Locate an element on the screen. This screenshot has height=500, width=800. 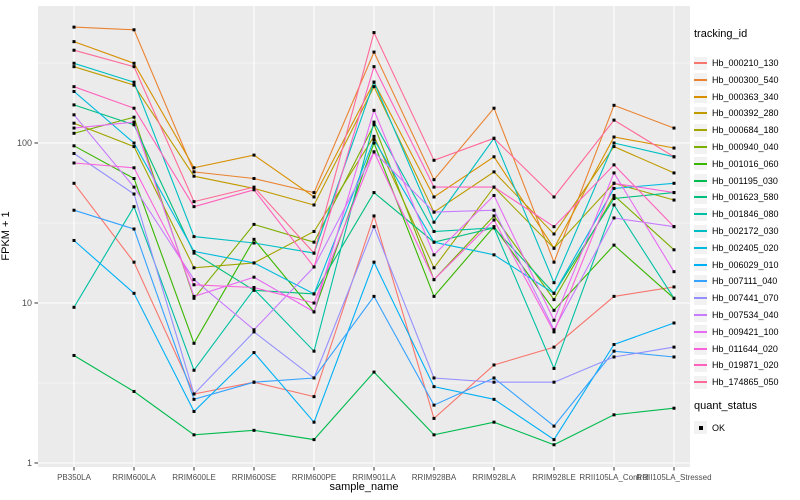
legend-item-Hb_007111_040: Hb_007111_040 is located at coordinates (735, 281).